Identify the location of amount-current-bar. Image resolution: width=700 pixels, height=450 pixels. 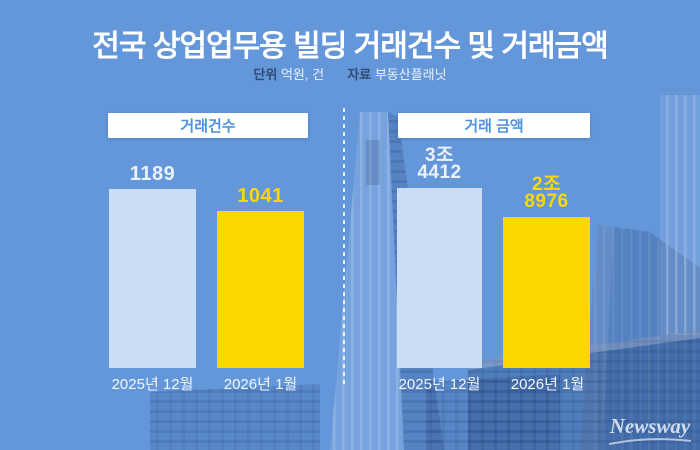
(546, 292).